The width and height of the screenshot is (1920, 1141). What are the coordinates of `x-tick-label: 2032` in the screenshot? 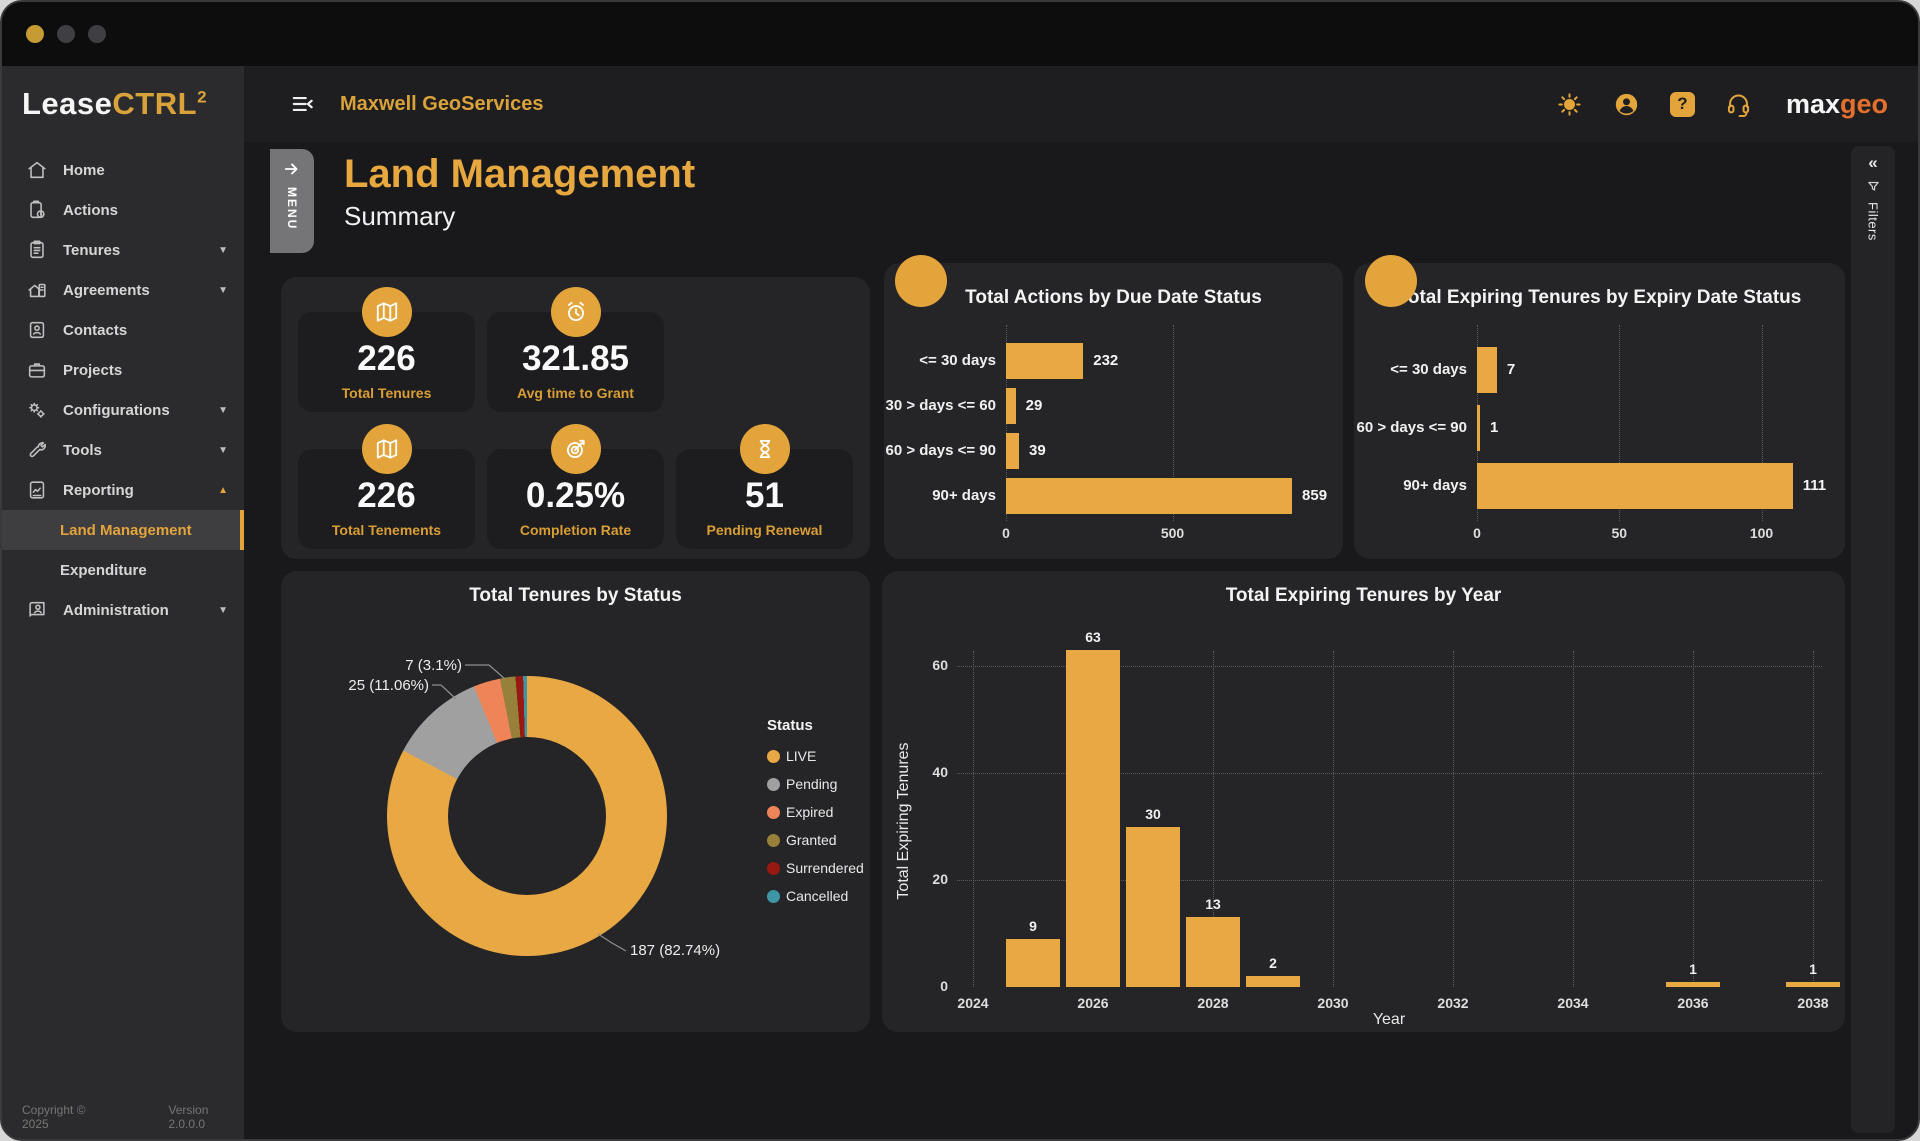 It's located at (1453, 1003).